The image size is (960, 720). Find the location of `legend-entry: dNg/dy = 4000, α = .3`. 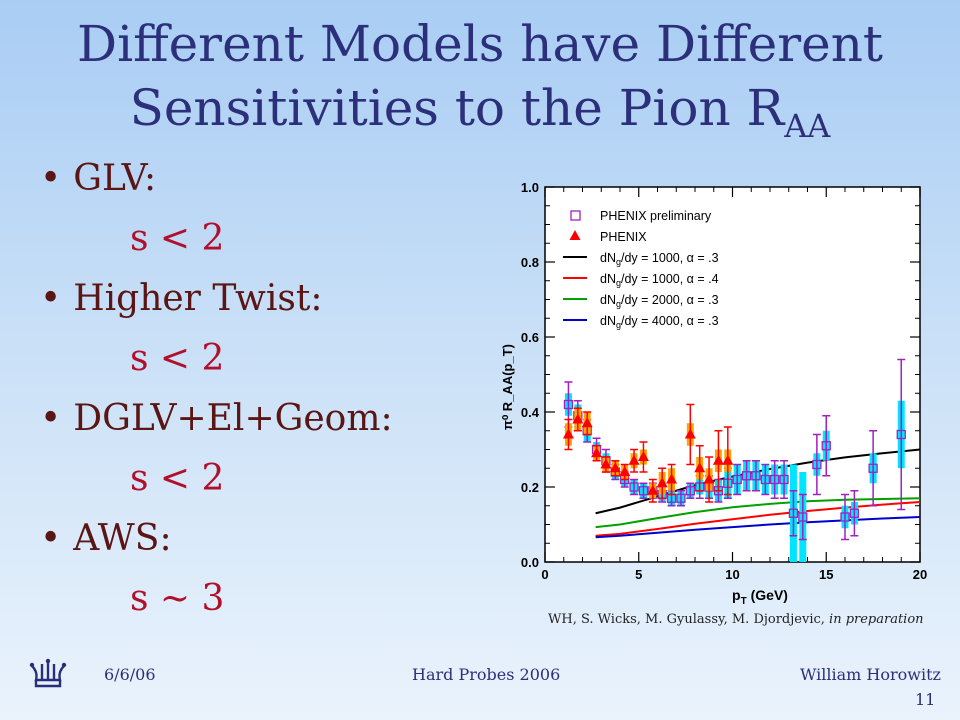

legend-entry: dNg/dy = 4000, α = .3 is located at coordinates (659, 322).